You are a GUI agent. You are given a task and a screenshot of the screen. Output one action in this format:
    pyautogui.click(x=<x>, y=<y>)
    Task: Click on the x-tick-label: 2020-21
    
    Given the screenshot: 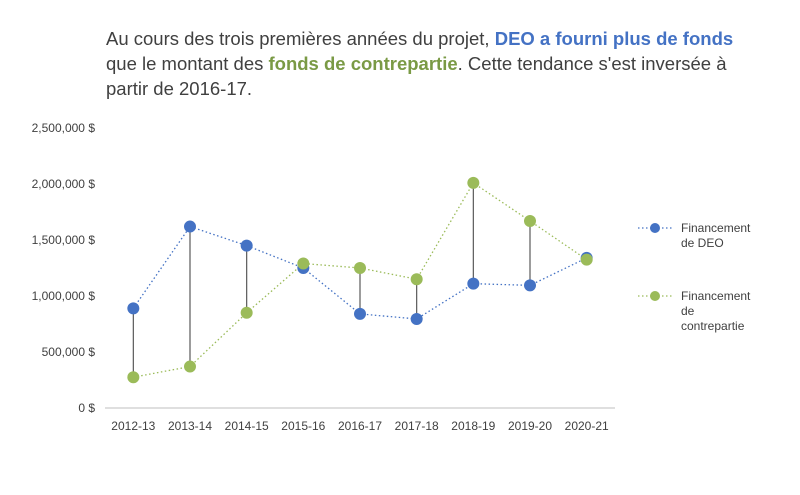 What is the action you would take?
    pyautogui.click(x=587, y=426)
    